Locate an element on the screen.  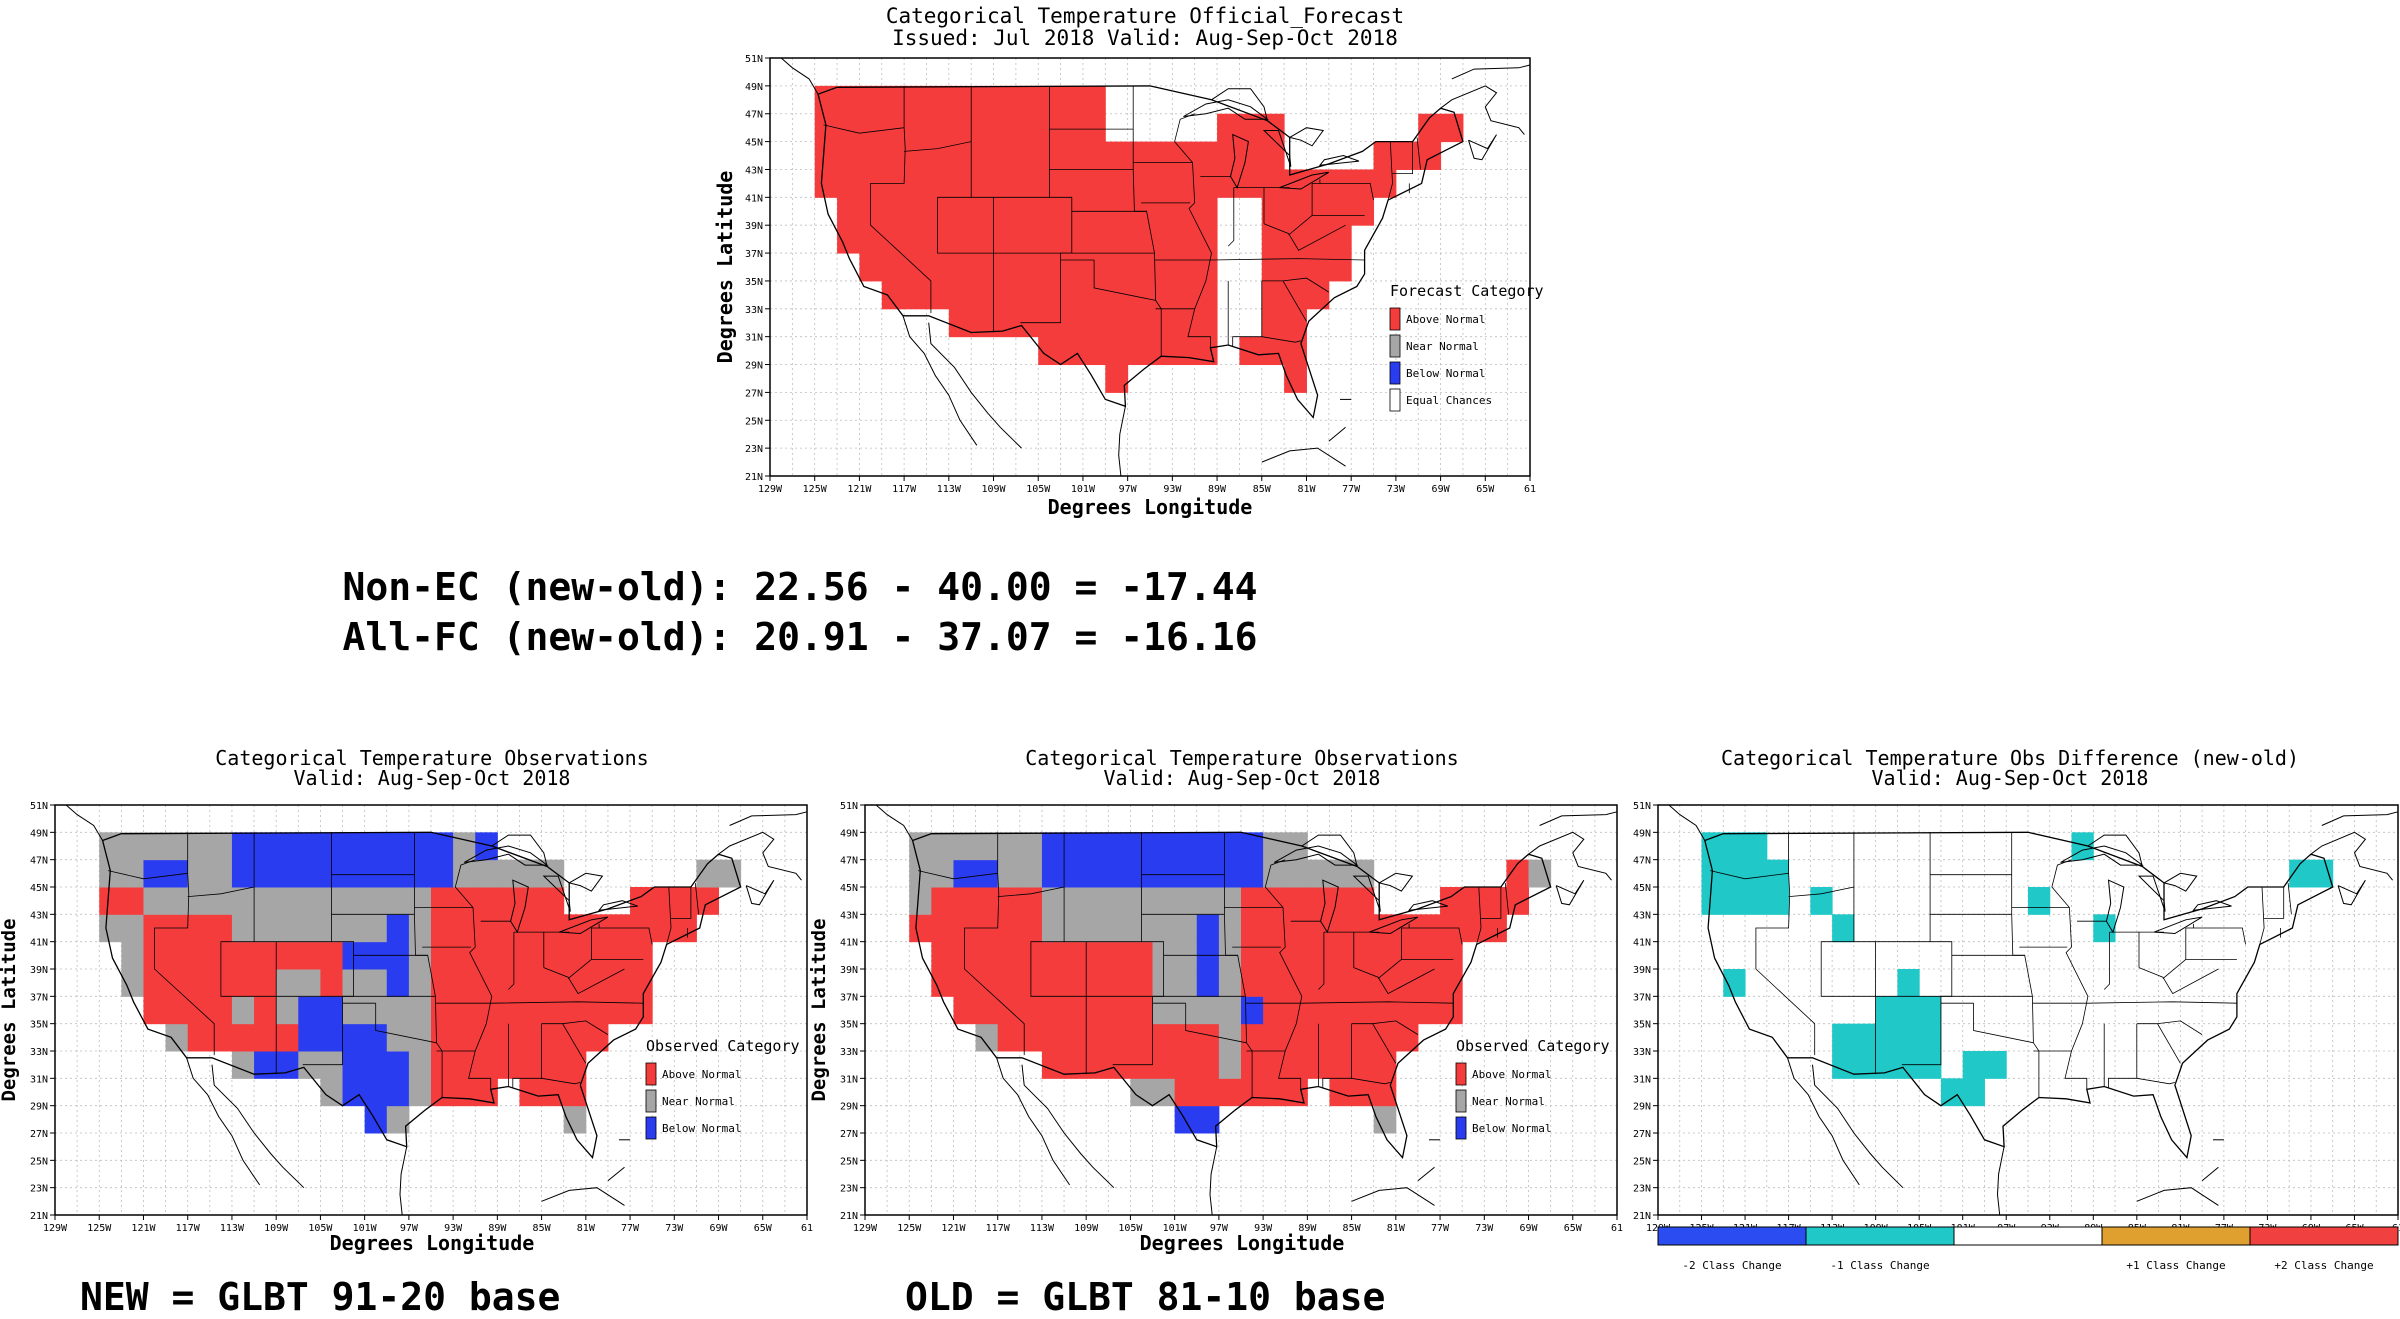
lat-tick-label: 43N is located at coordinates (754, 170).